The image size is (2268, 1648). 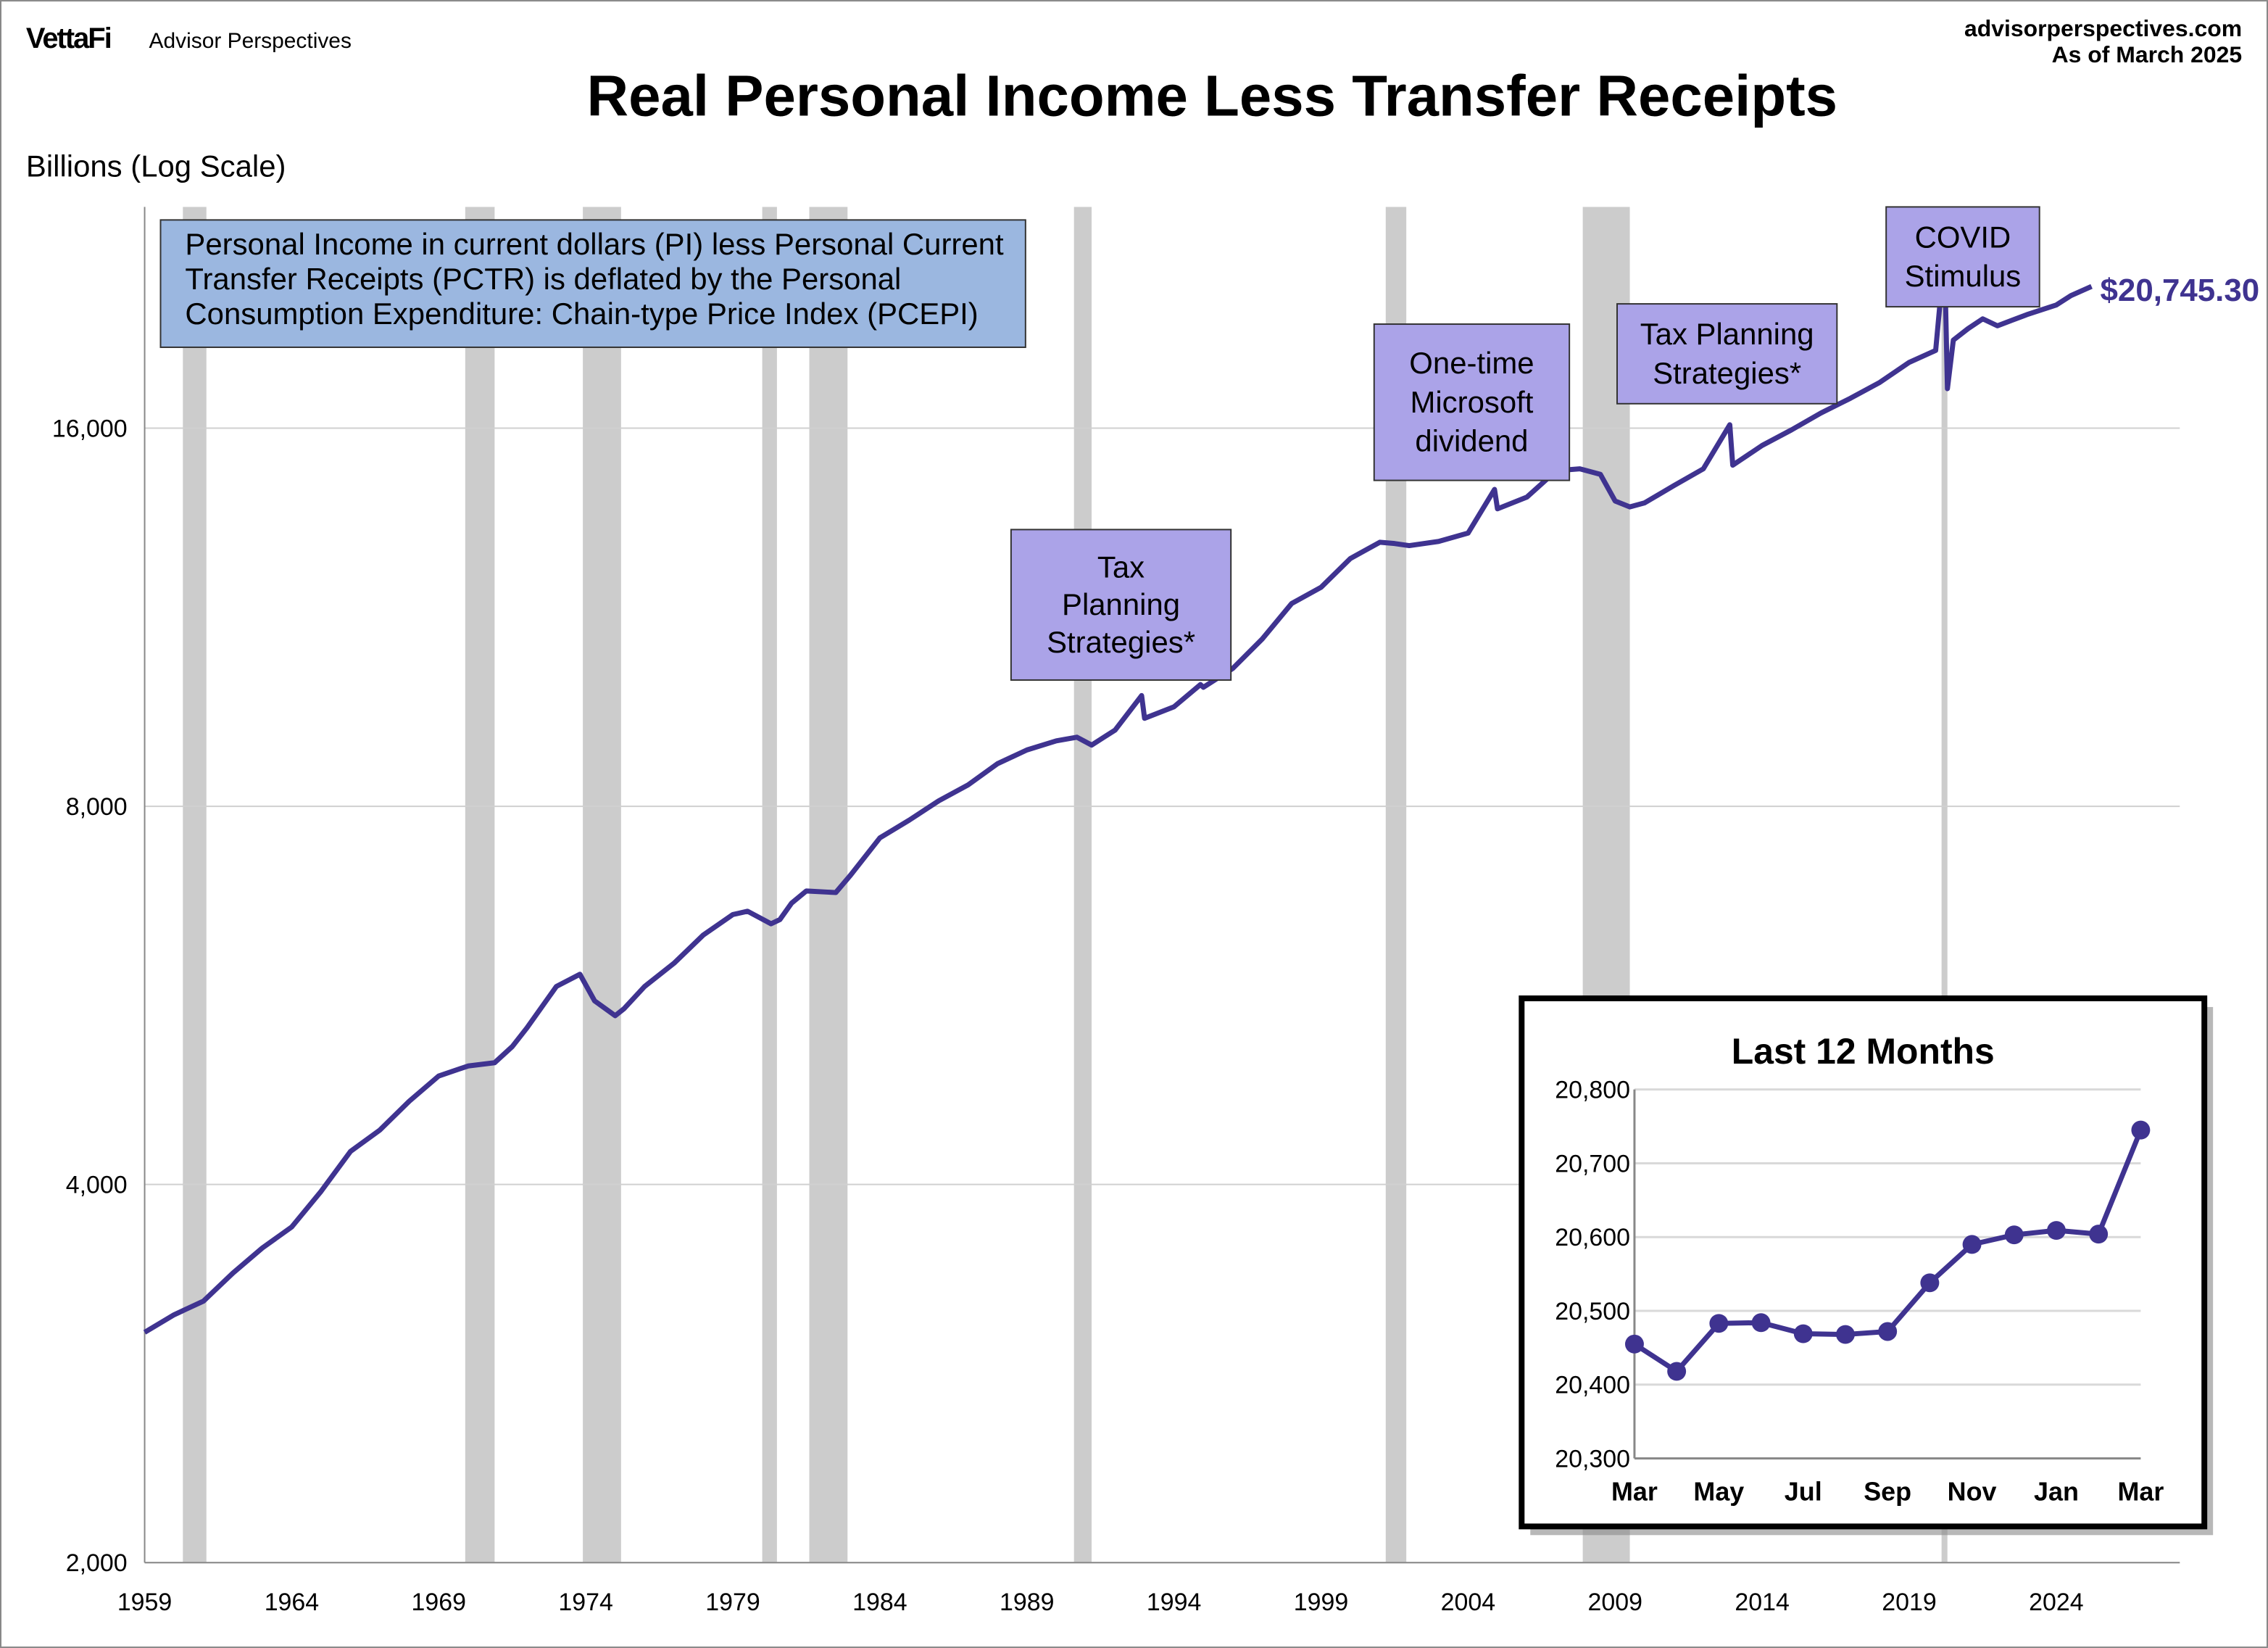 I want to click on x-tick-label: 1989, so click(x=1027, y=1602).